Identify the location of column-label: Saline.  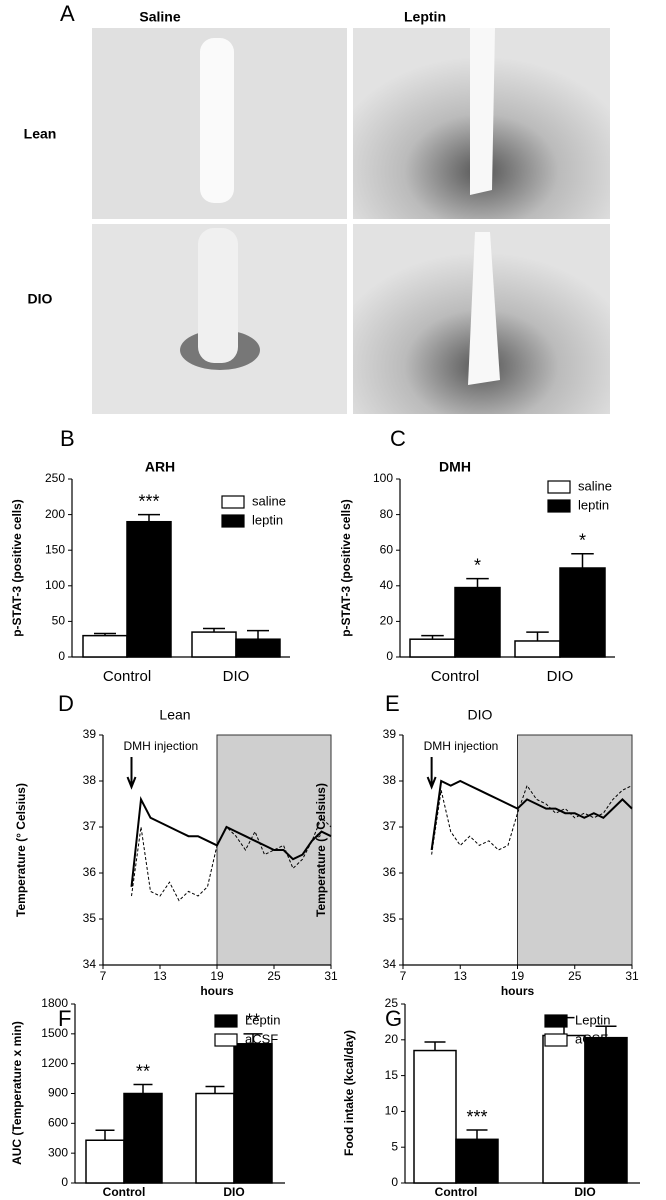
(159, 17).